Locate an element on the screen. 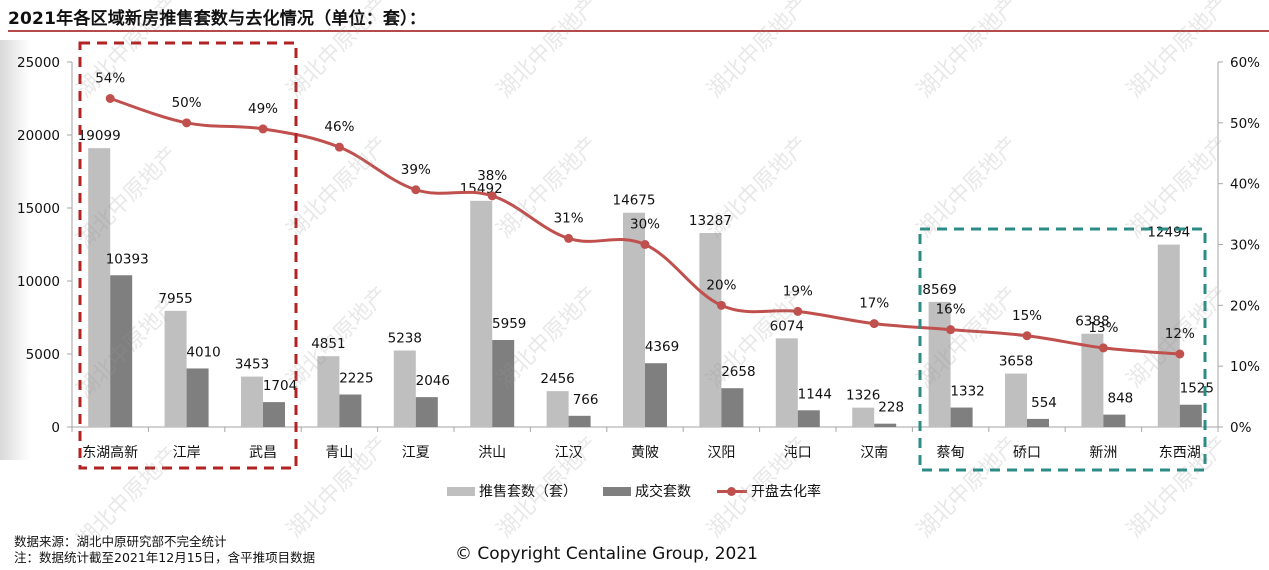  bar-supply-value: 8569 is located at coordinates (939, 290).